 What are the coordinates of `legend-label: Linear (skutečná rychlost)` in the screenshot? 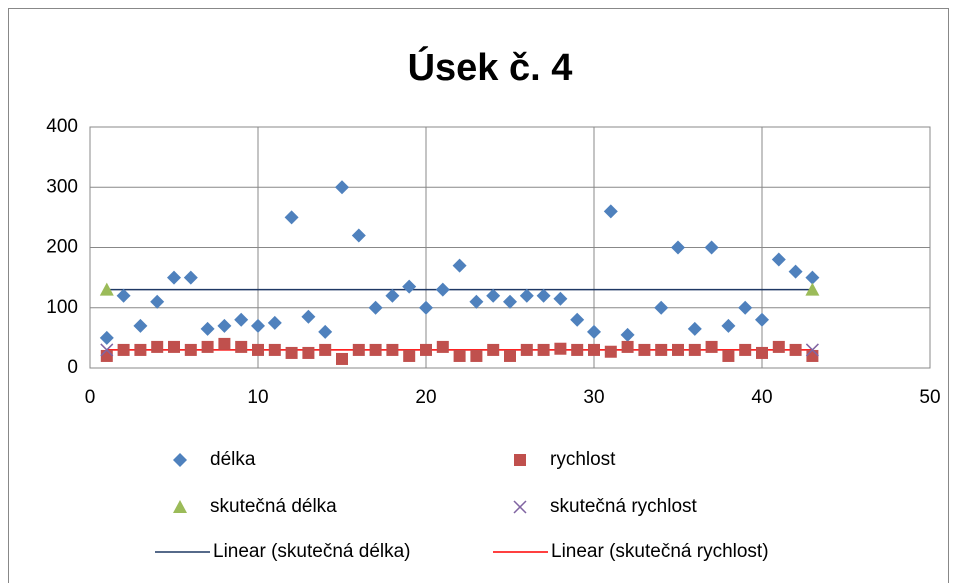 It's located at (660, 551).